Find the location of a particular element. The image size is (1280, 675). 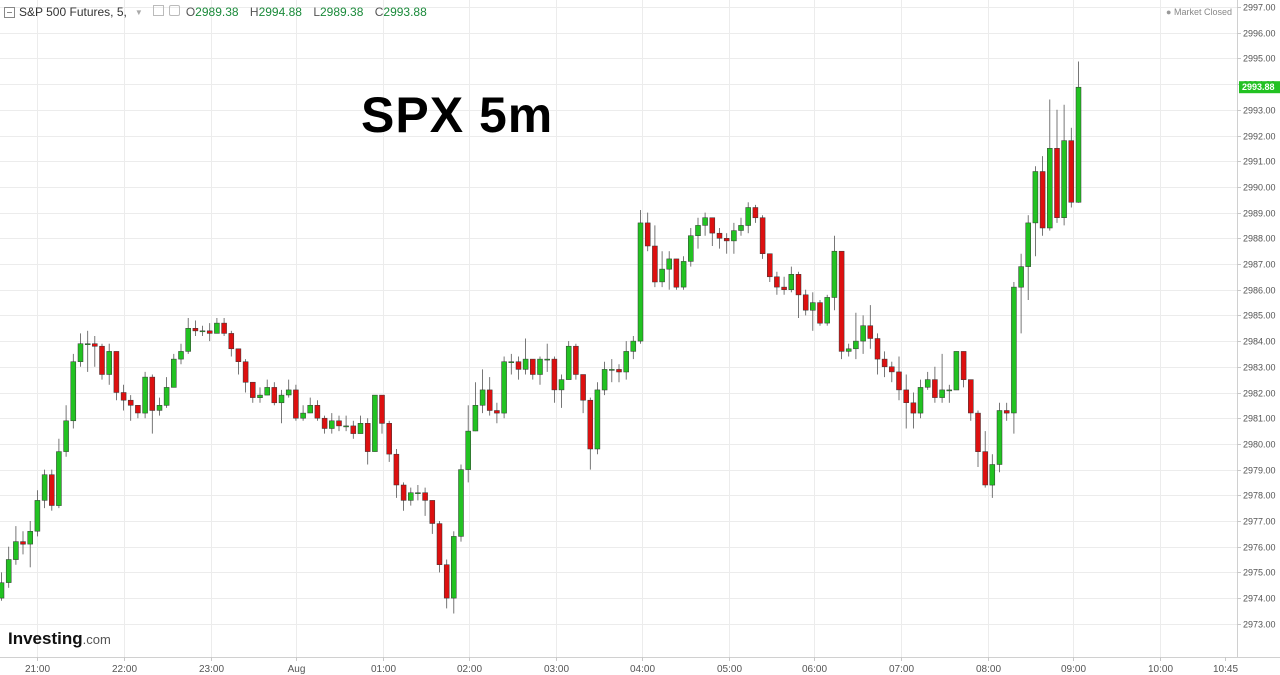

close-label: C is located at coordinates (379, 12).